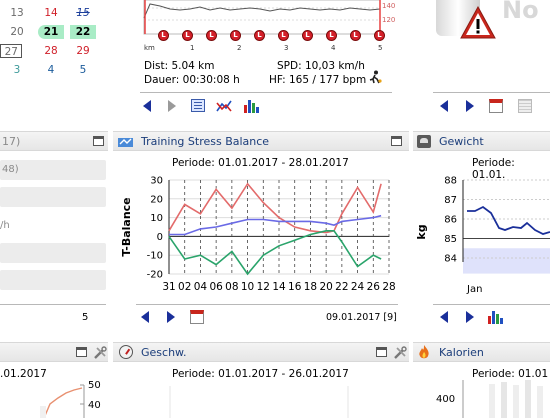  What do you see at coordinates (83, 70) in the screenshot?
I see `calendar-day: 5` at bounding box center [83, 70].